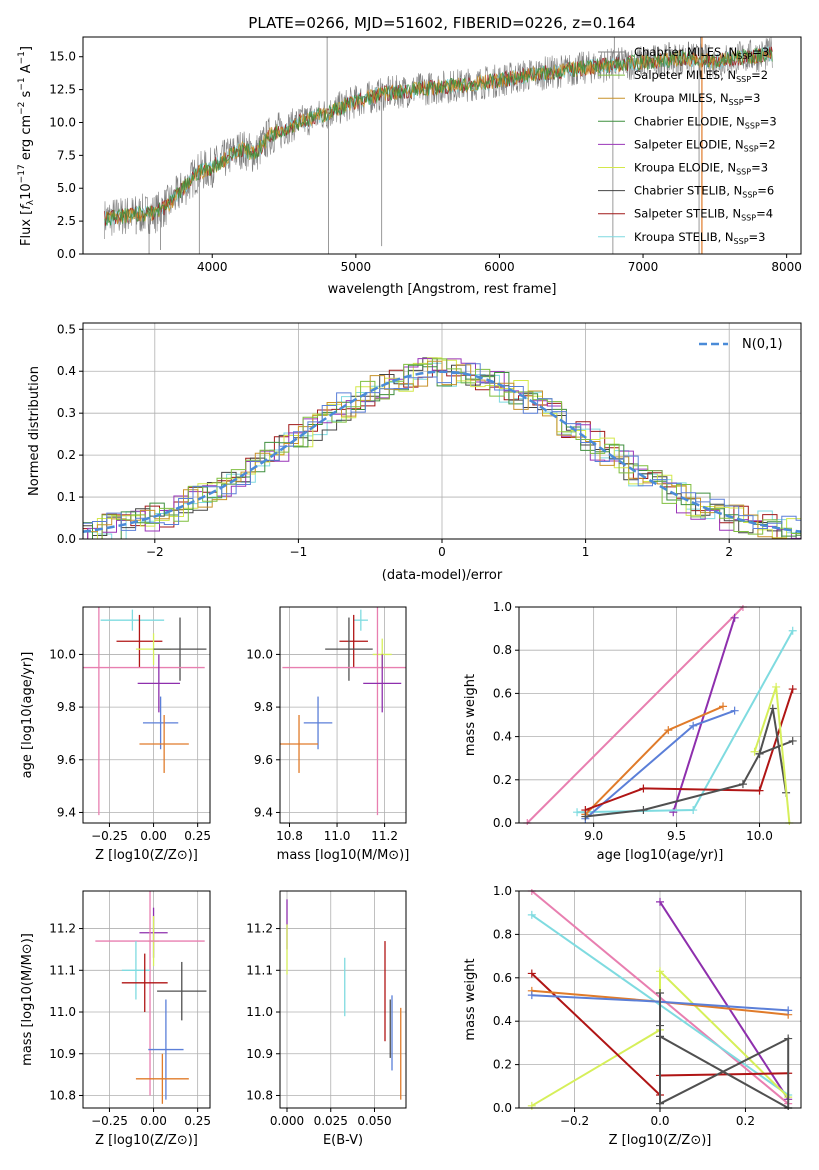  I want to click on x-tick-label: 4000, so click(212, 267).